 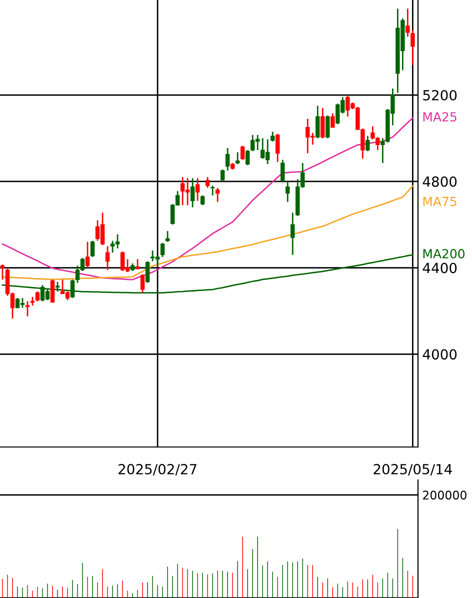 I want to click on series-label: MA200, so click(x=444, y=253).